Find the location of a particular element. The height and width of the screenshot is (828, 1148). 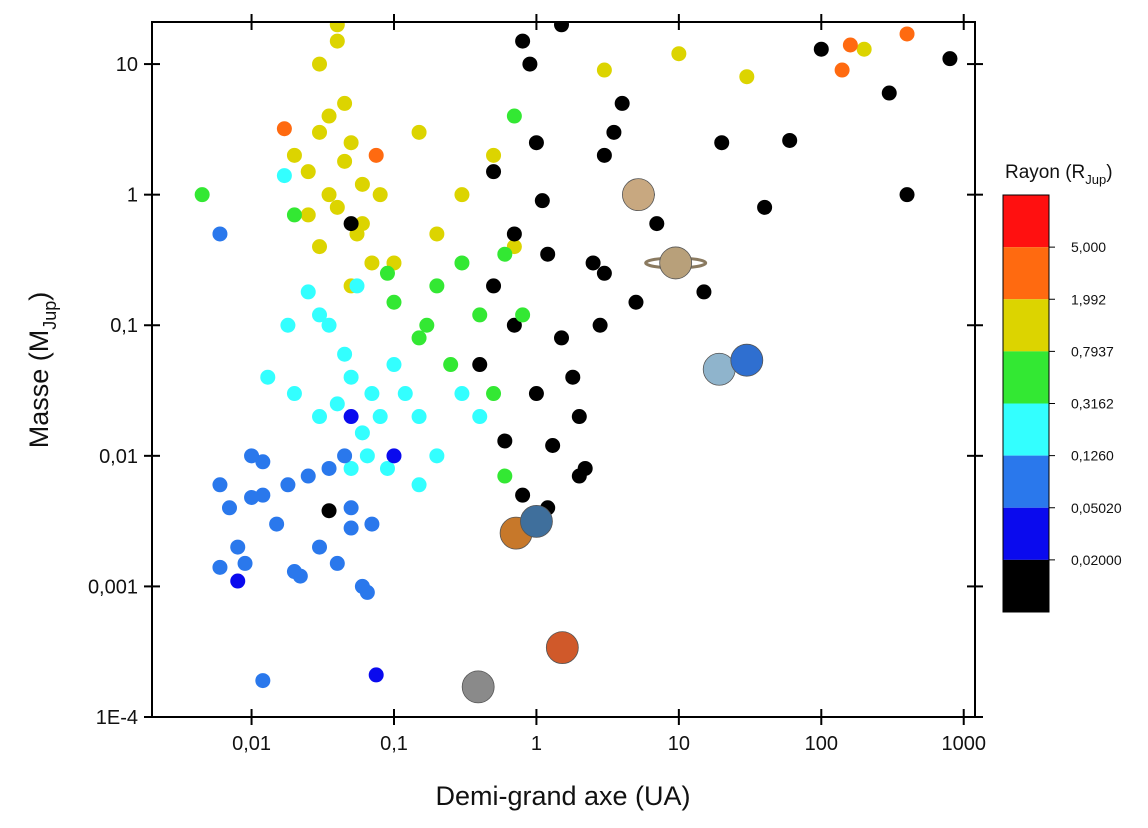

x-tick-label: 0,01 is located at coordinates (251, 744).